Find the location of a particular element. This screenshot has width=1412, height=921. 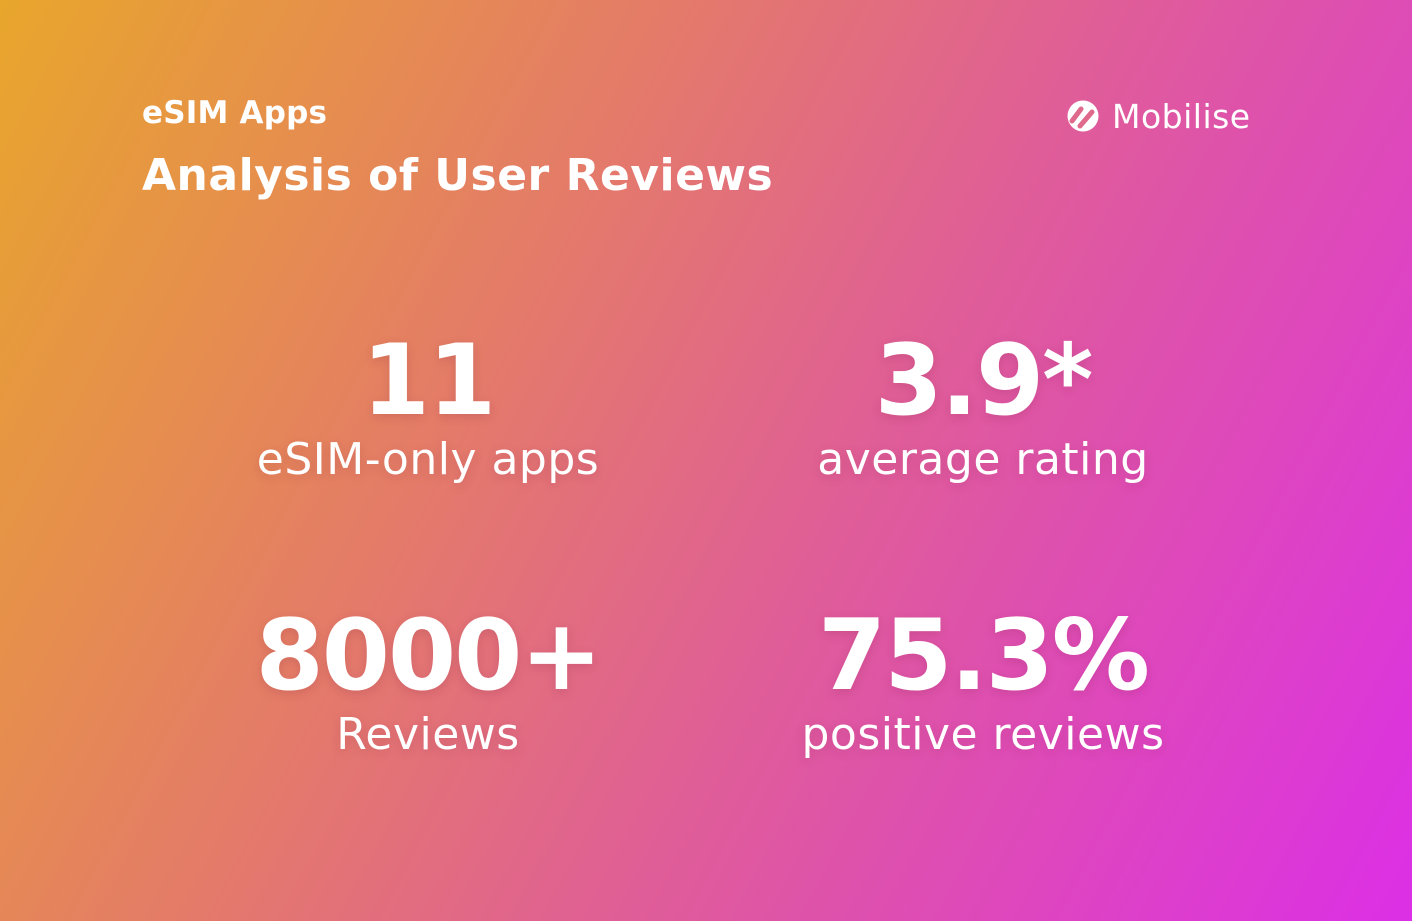

stat-rating: 3.9* average rating is located at coordinates (983, 408).